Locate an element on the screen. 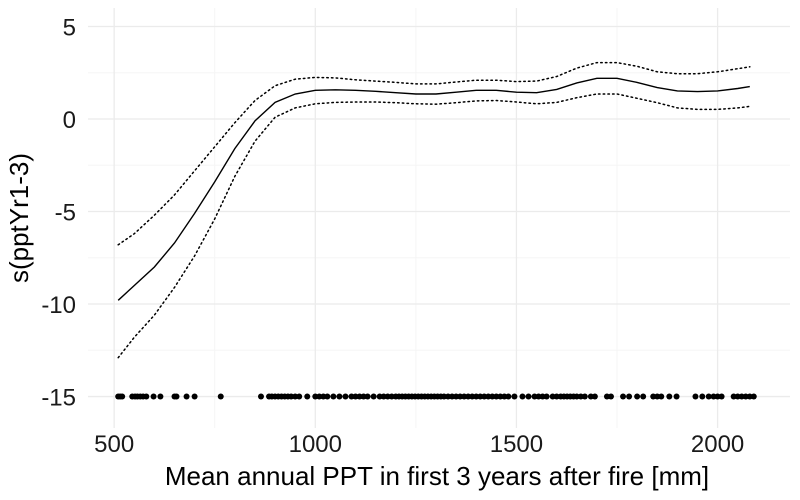  y-tick-label: 5 is located at coordinates (69, 28).